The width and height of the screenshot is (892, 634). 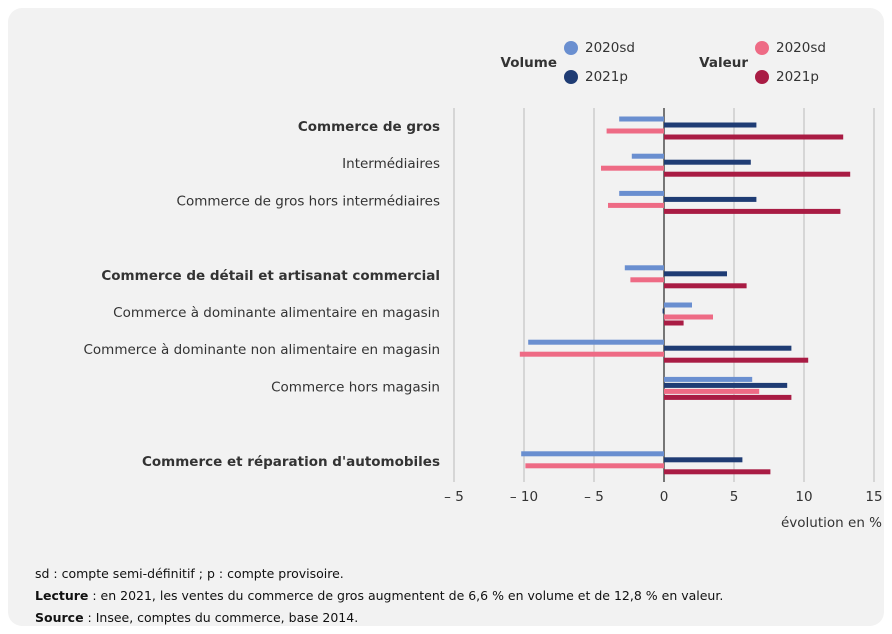 What do you see at coordinates (369, 127) in the screenshot?
I see `category-label: Commerce de gros` at bounding box center [369, 127].